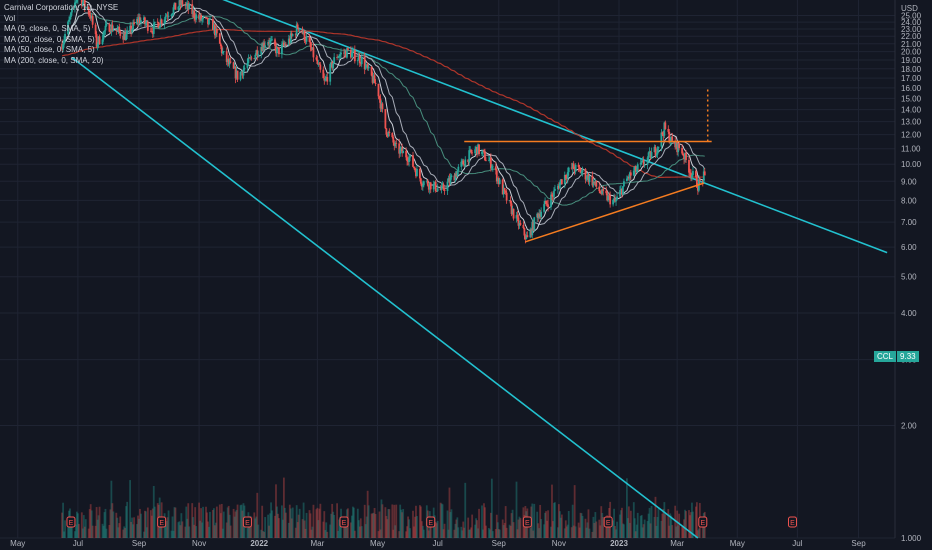 Image resolution: width=932 pixels, height=550 pixels. Describe the element at coordinates (588, 165) in the screenshot. I see `pattern-drawings` at that location.